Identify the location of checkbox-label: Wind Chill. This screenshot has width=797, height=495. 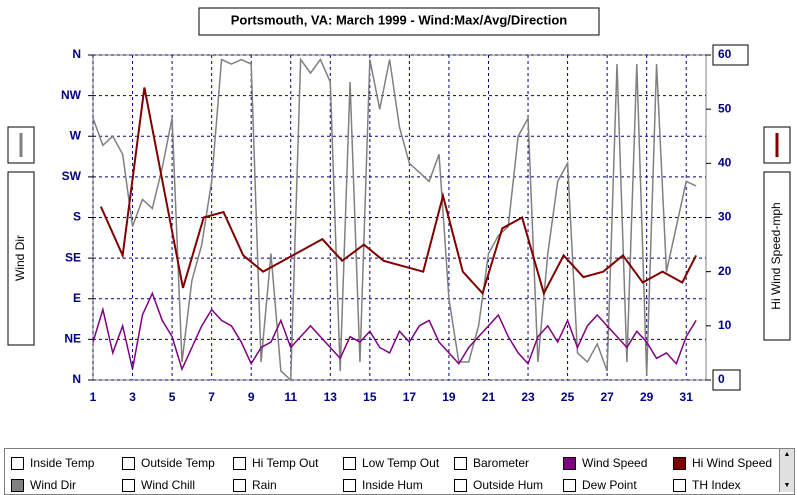
(168, 485).